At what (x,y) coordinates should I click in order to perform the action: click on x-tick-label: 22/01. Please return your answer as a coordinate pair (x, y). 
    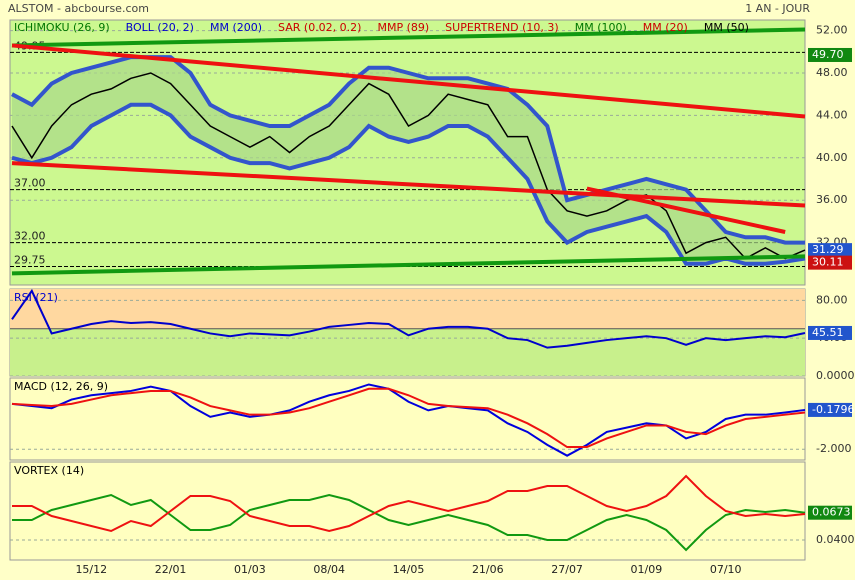
    Looking at the image, I should click on (171, 569).